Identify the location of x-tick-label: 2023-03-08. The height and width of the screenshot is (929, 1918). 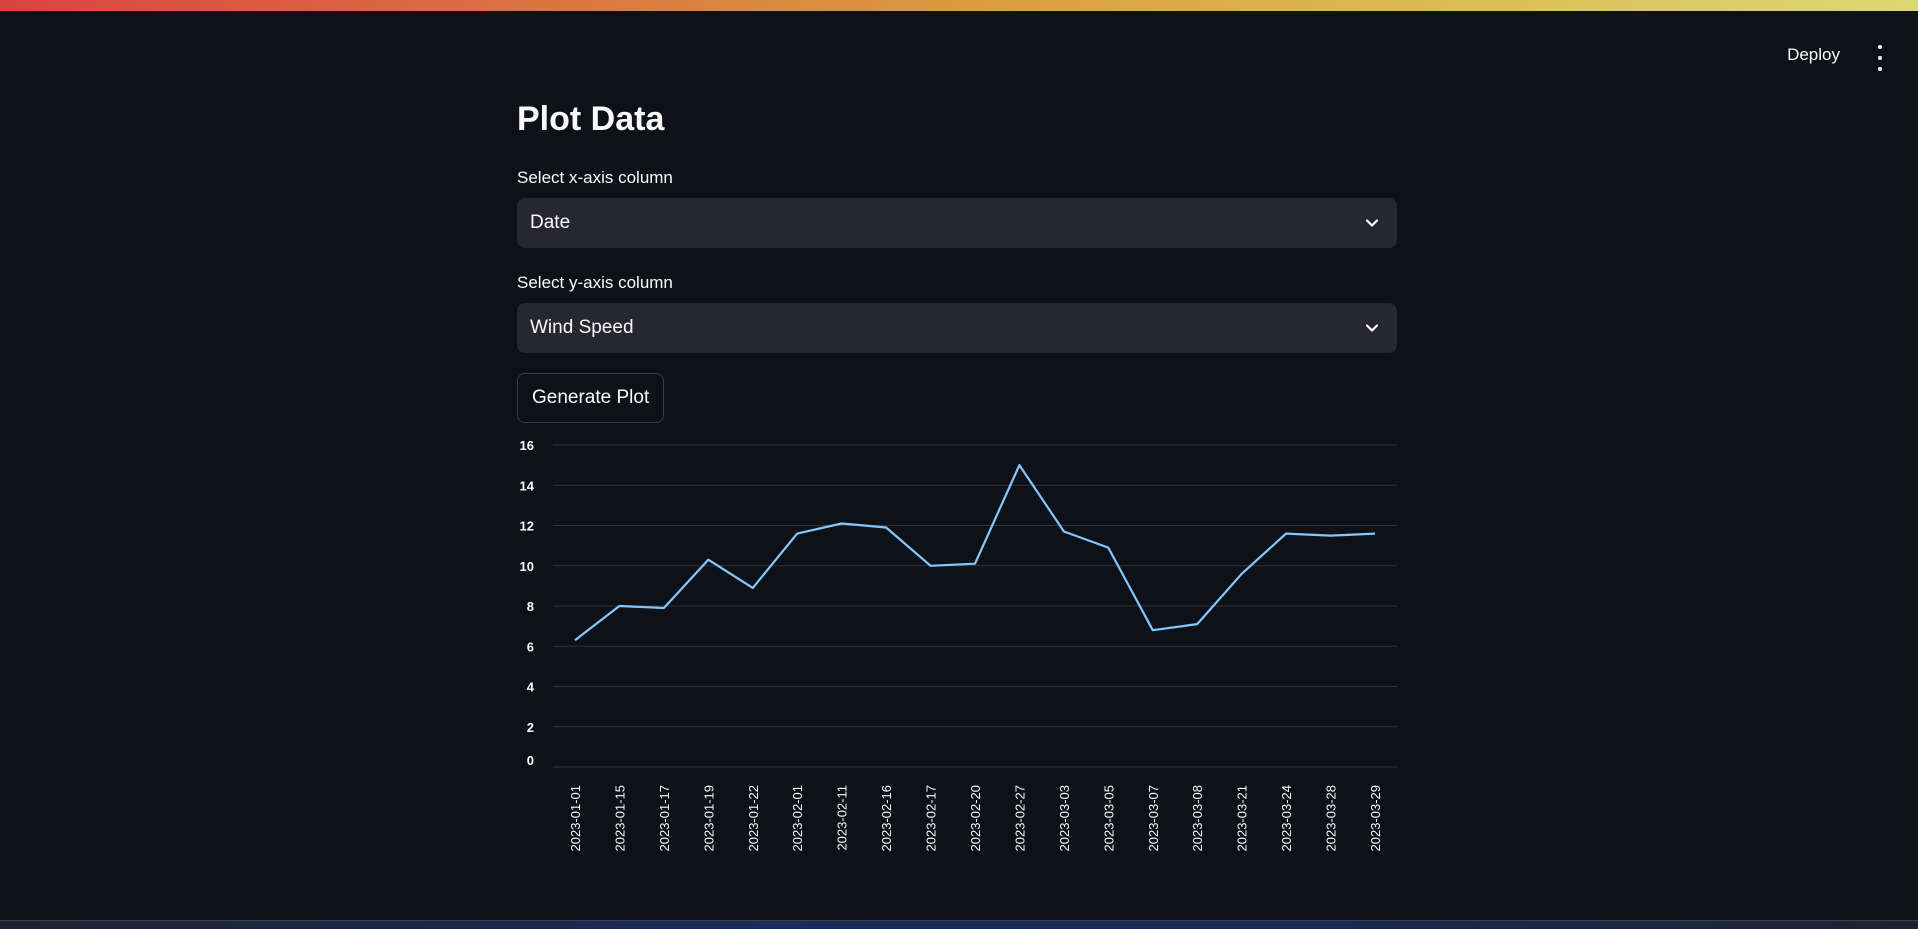
(1197, 818).